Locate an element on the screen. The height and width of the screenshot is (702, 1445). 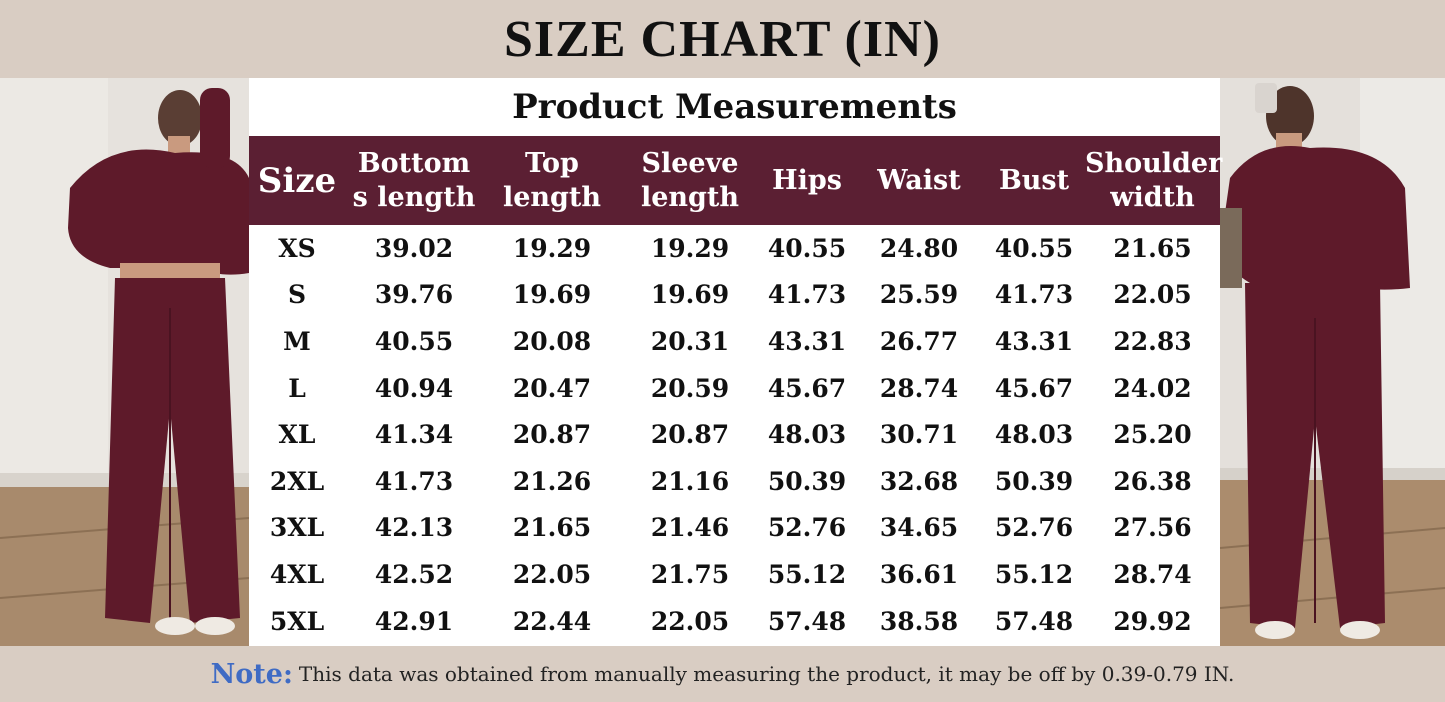
table-row: XS 39.02 19.29 19.29 40.55 24.80 40.55 21.65 is located at coordinates (734, 248).